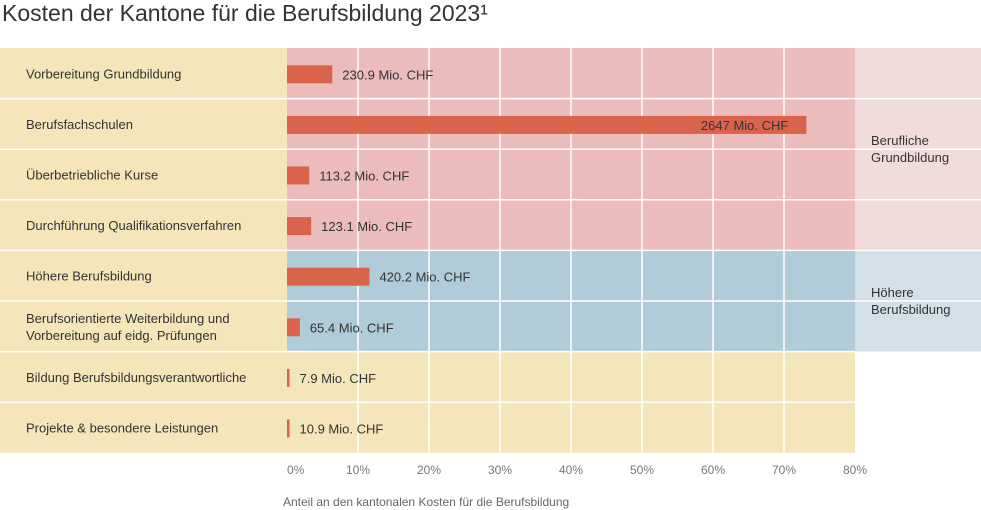  I want to click on data-label: 65.4 Mio. CHF, so click(352, 327).